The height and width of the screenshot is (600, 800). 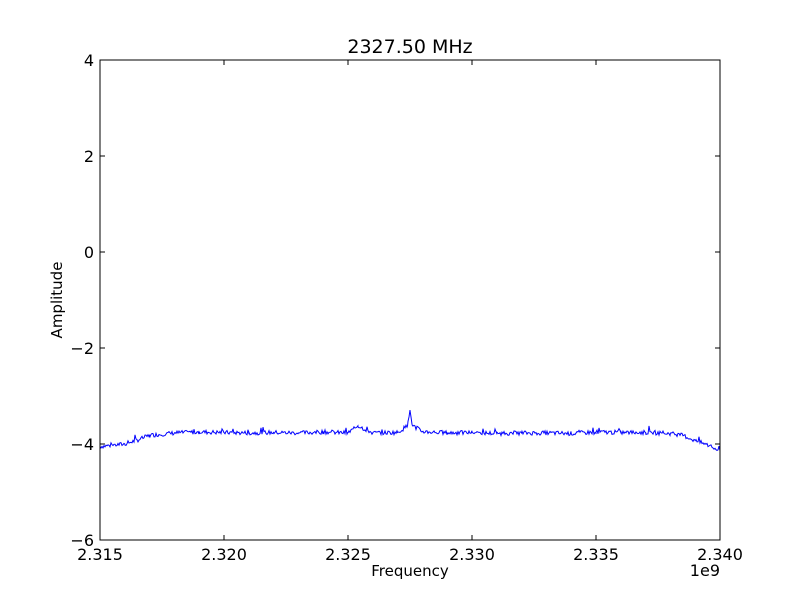 I want to click on x-tick-label: 2.320, so click(x=224, y=554).